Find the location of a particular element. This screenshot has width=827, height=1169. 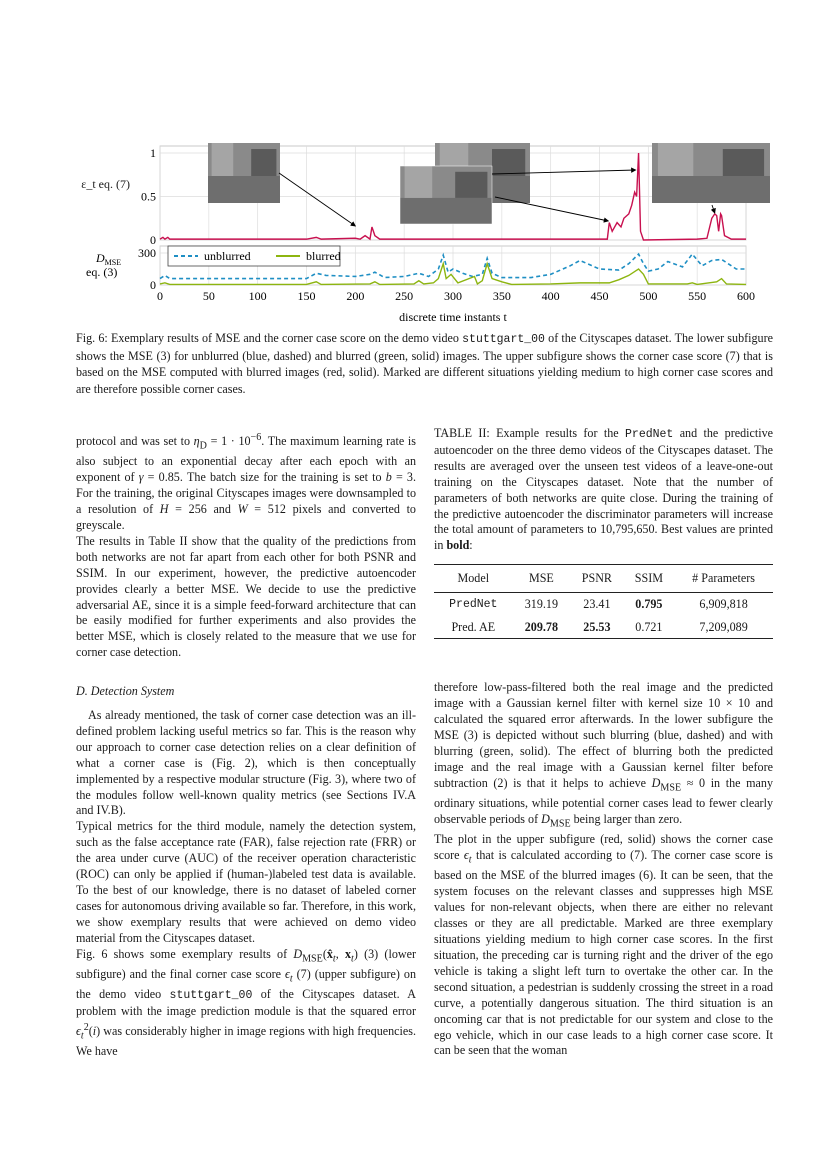

section-heading: D. Detection System is located at coordinates (125, 691).